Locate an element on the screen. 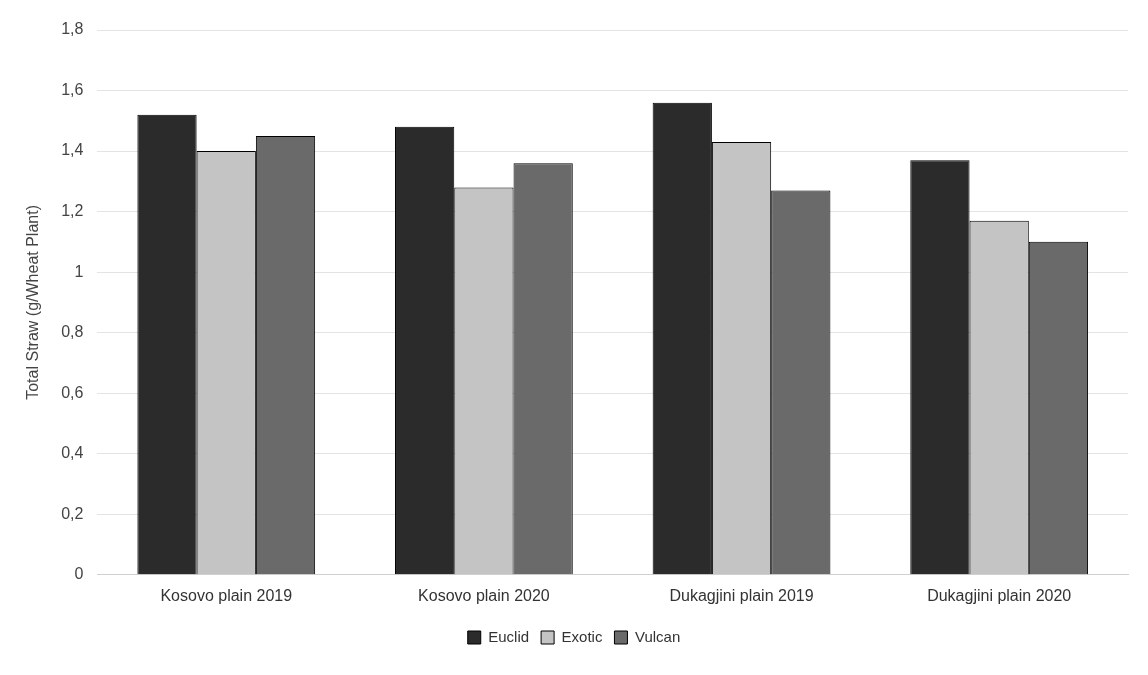  y-tick-label: 1,6 is located at coordinates (72, 89).